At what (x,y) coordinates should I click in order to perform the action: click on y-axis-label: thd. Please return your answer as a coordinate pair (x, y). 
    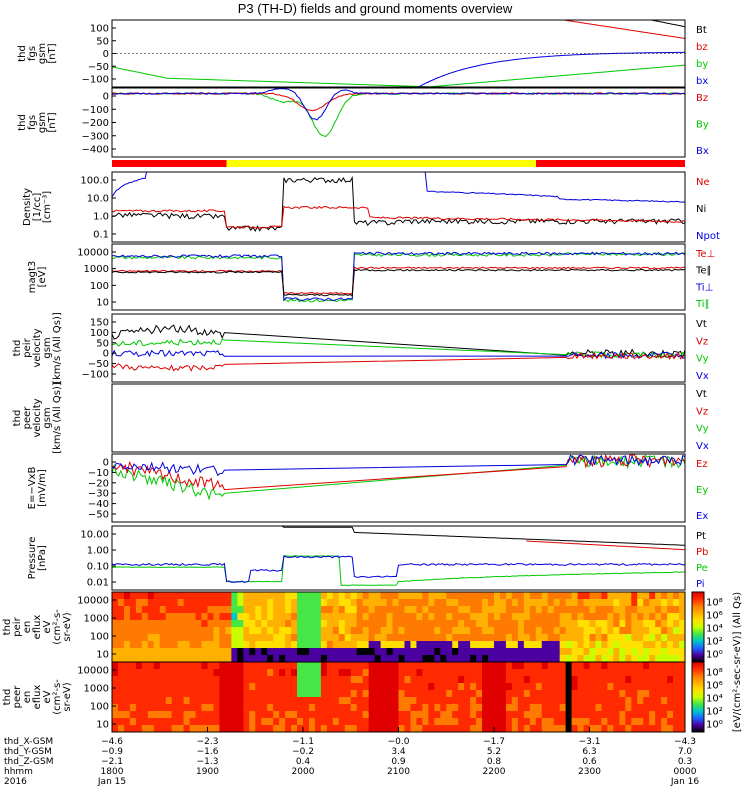
    Looking at the image, I should click on (7, 627).